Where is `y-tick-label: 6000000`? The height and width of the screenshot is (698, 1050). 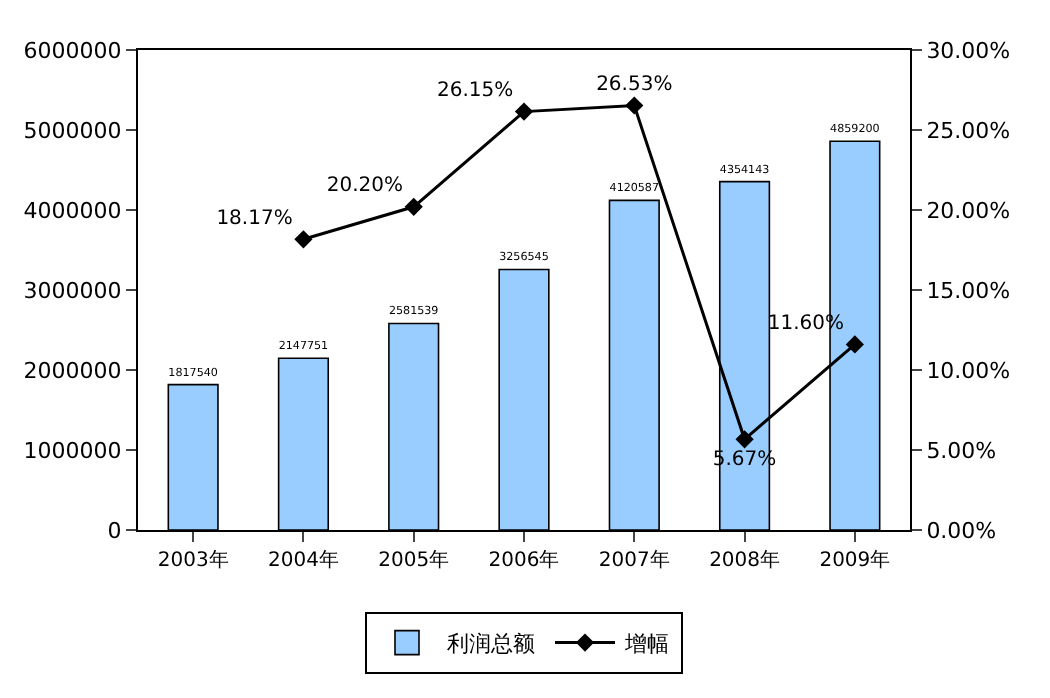
y-tick-label: 6000000 is located at coordinates (72, 50).